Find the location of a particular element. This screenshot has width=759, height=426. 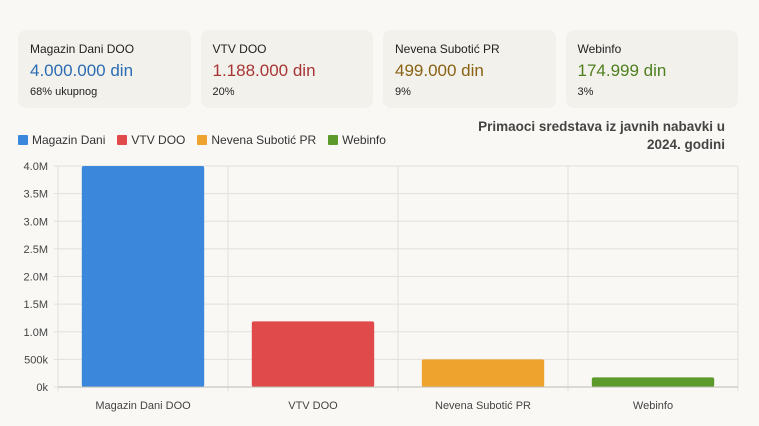

card-name: Webinfo is located at coordinates (599, 49).